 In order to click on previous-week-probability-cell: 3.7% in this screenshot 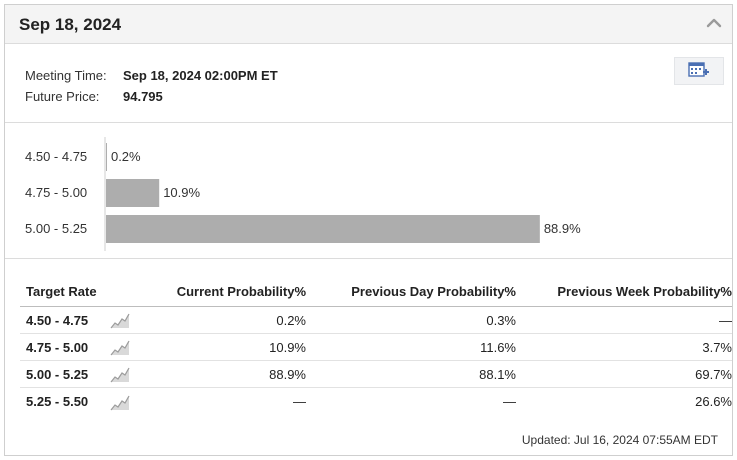, I will do `click(717, 347)`.